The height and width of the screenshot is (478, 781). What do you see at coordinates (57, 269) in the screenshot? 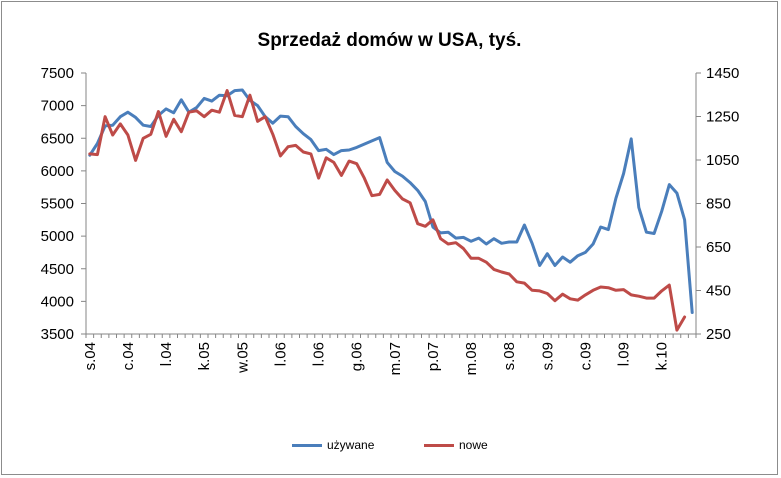
I see `left-tick-label: 4500` at bounding box center [57, 269].